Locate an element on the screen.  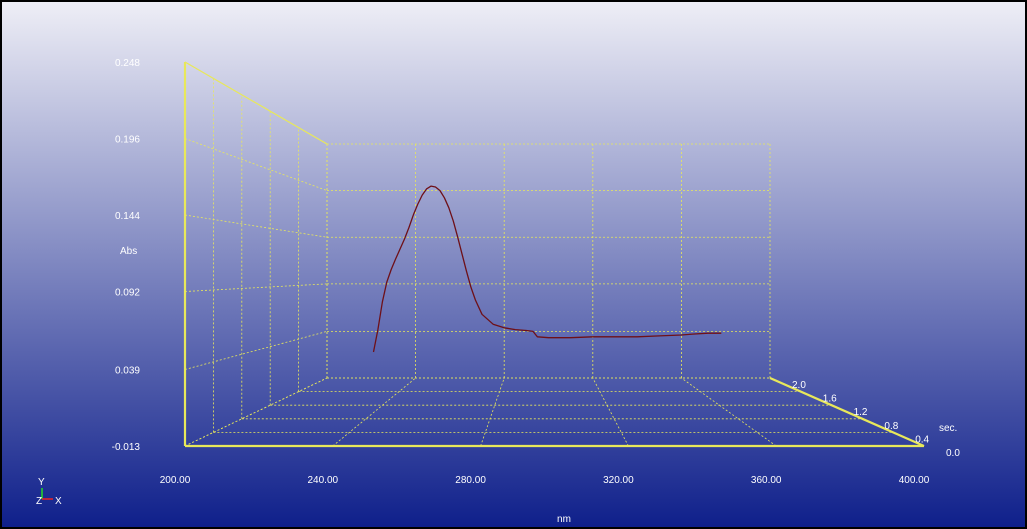
triad-y-label: Y is located at coordinates (41, 482).